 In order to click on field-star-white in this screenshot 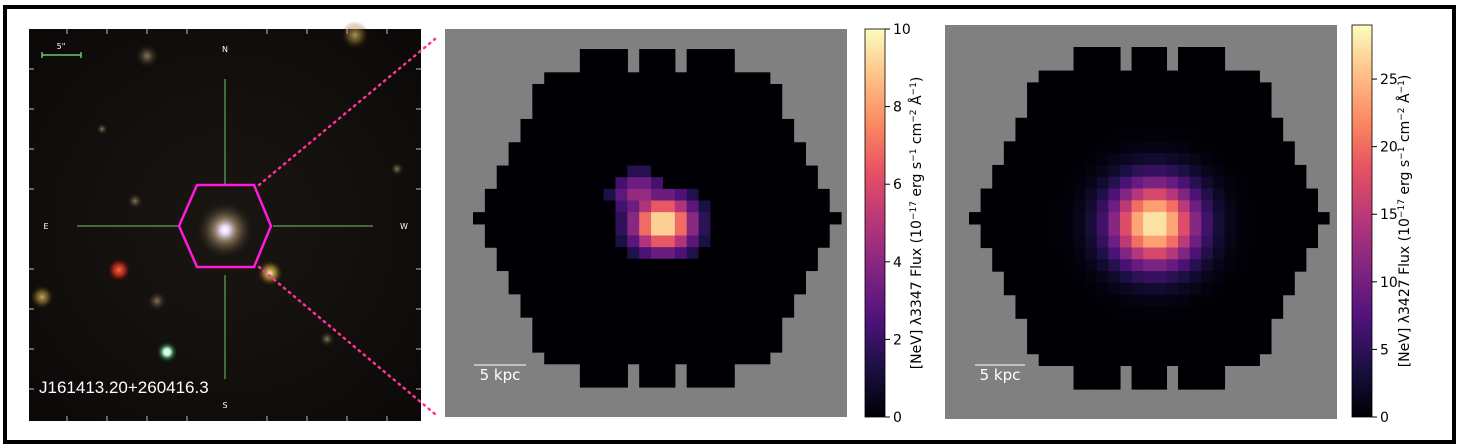, I will do `click(167, 352)`.